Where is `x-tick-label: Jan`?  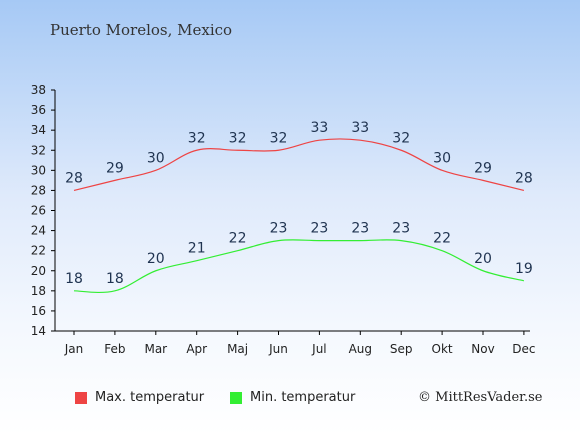 x-tick-label: Jan is located at coordinates (74, 349).